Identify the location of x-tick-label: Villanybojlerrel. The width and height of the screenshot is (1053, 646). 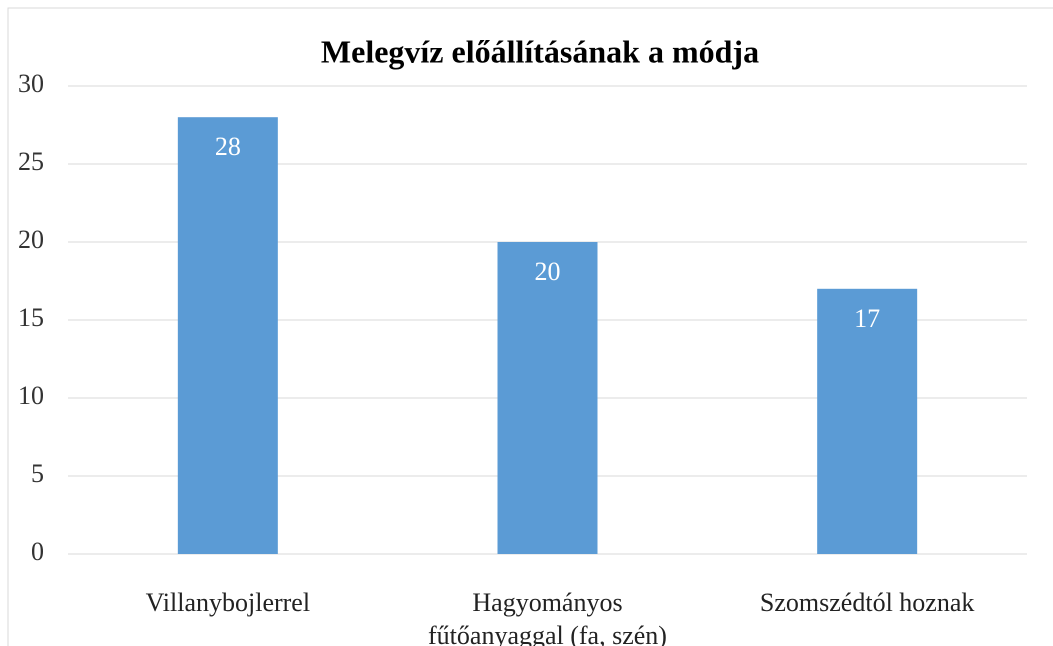
(228, 602).